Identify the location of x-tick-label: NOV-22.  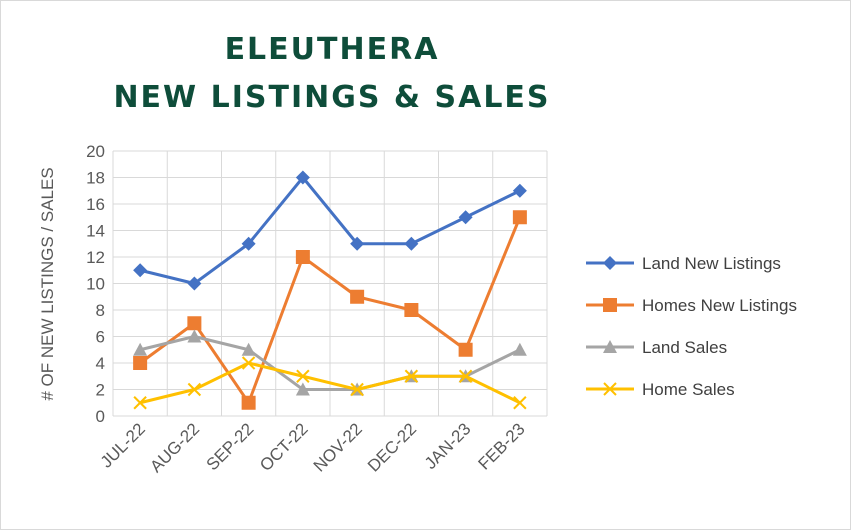
(338, 447).